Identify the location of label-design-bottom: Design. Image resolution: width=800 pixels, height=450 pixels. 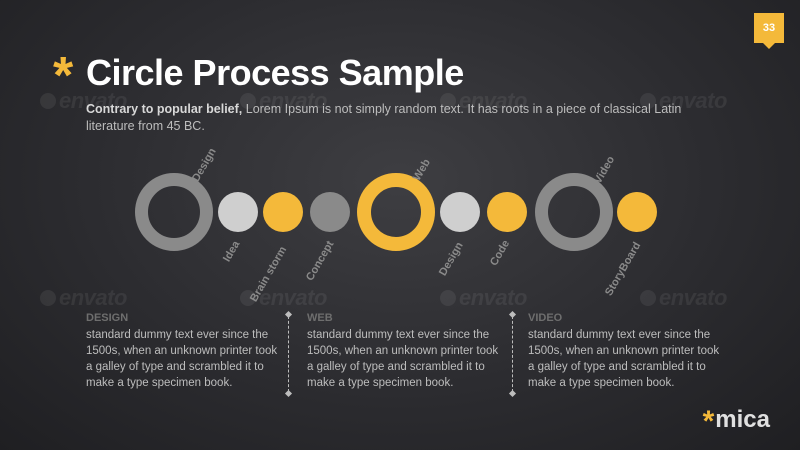
(451, 259).